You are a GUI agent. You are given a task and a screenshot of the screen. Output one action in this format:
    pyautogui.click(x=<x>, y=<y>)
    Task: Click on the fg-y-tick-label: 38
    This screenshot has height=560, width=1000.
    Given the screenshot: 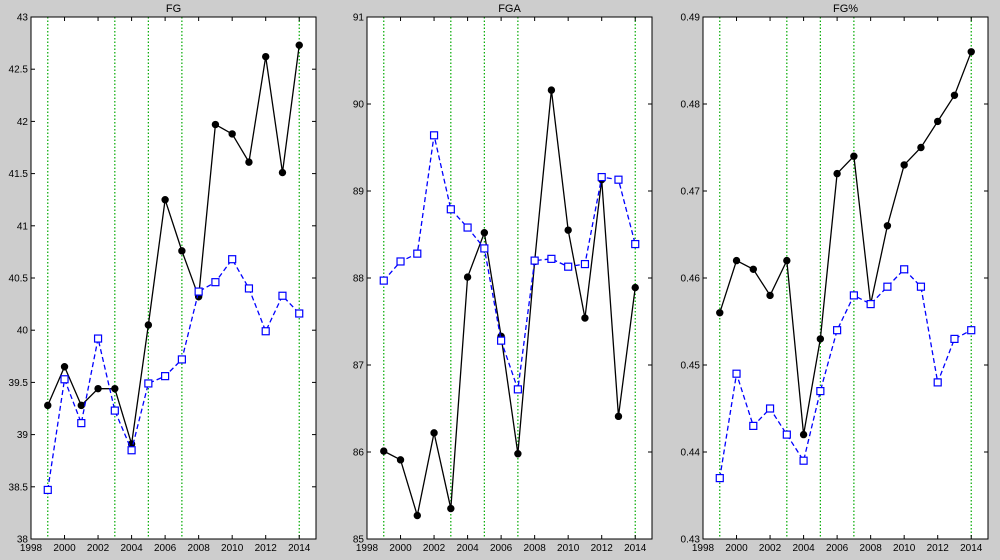 What is the action you would take?
    pyautogui.click(x=23, y=540)
    